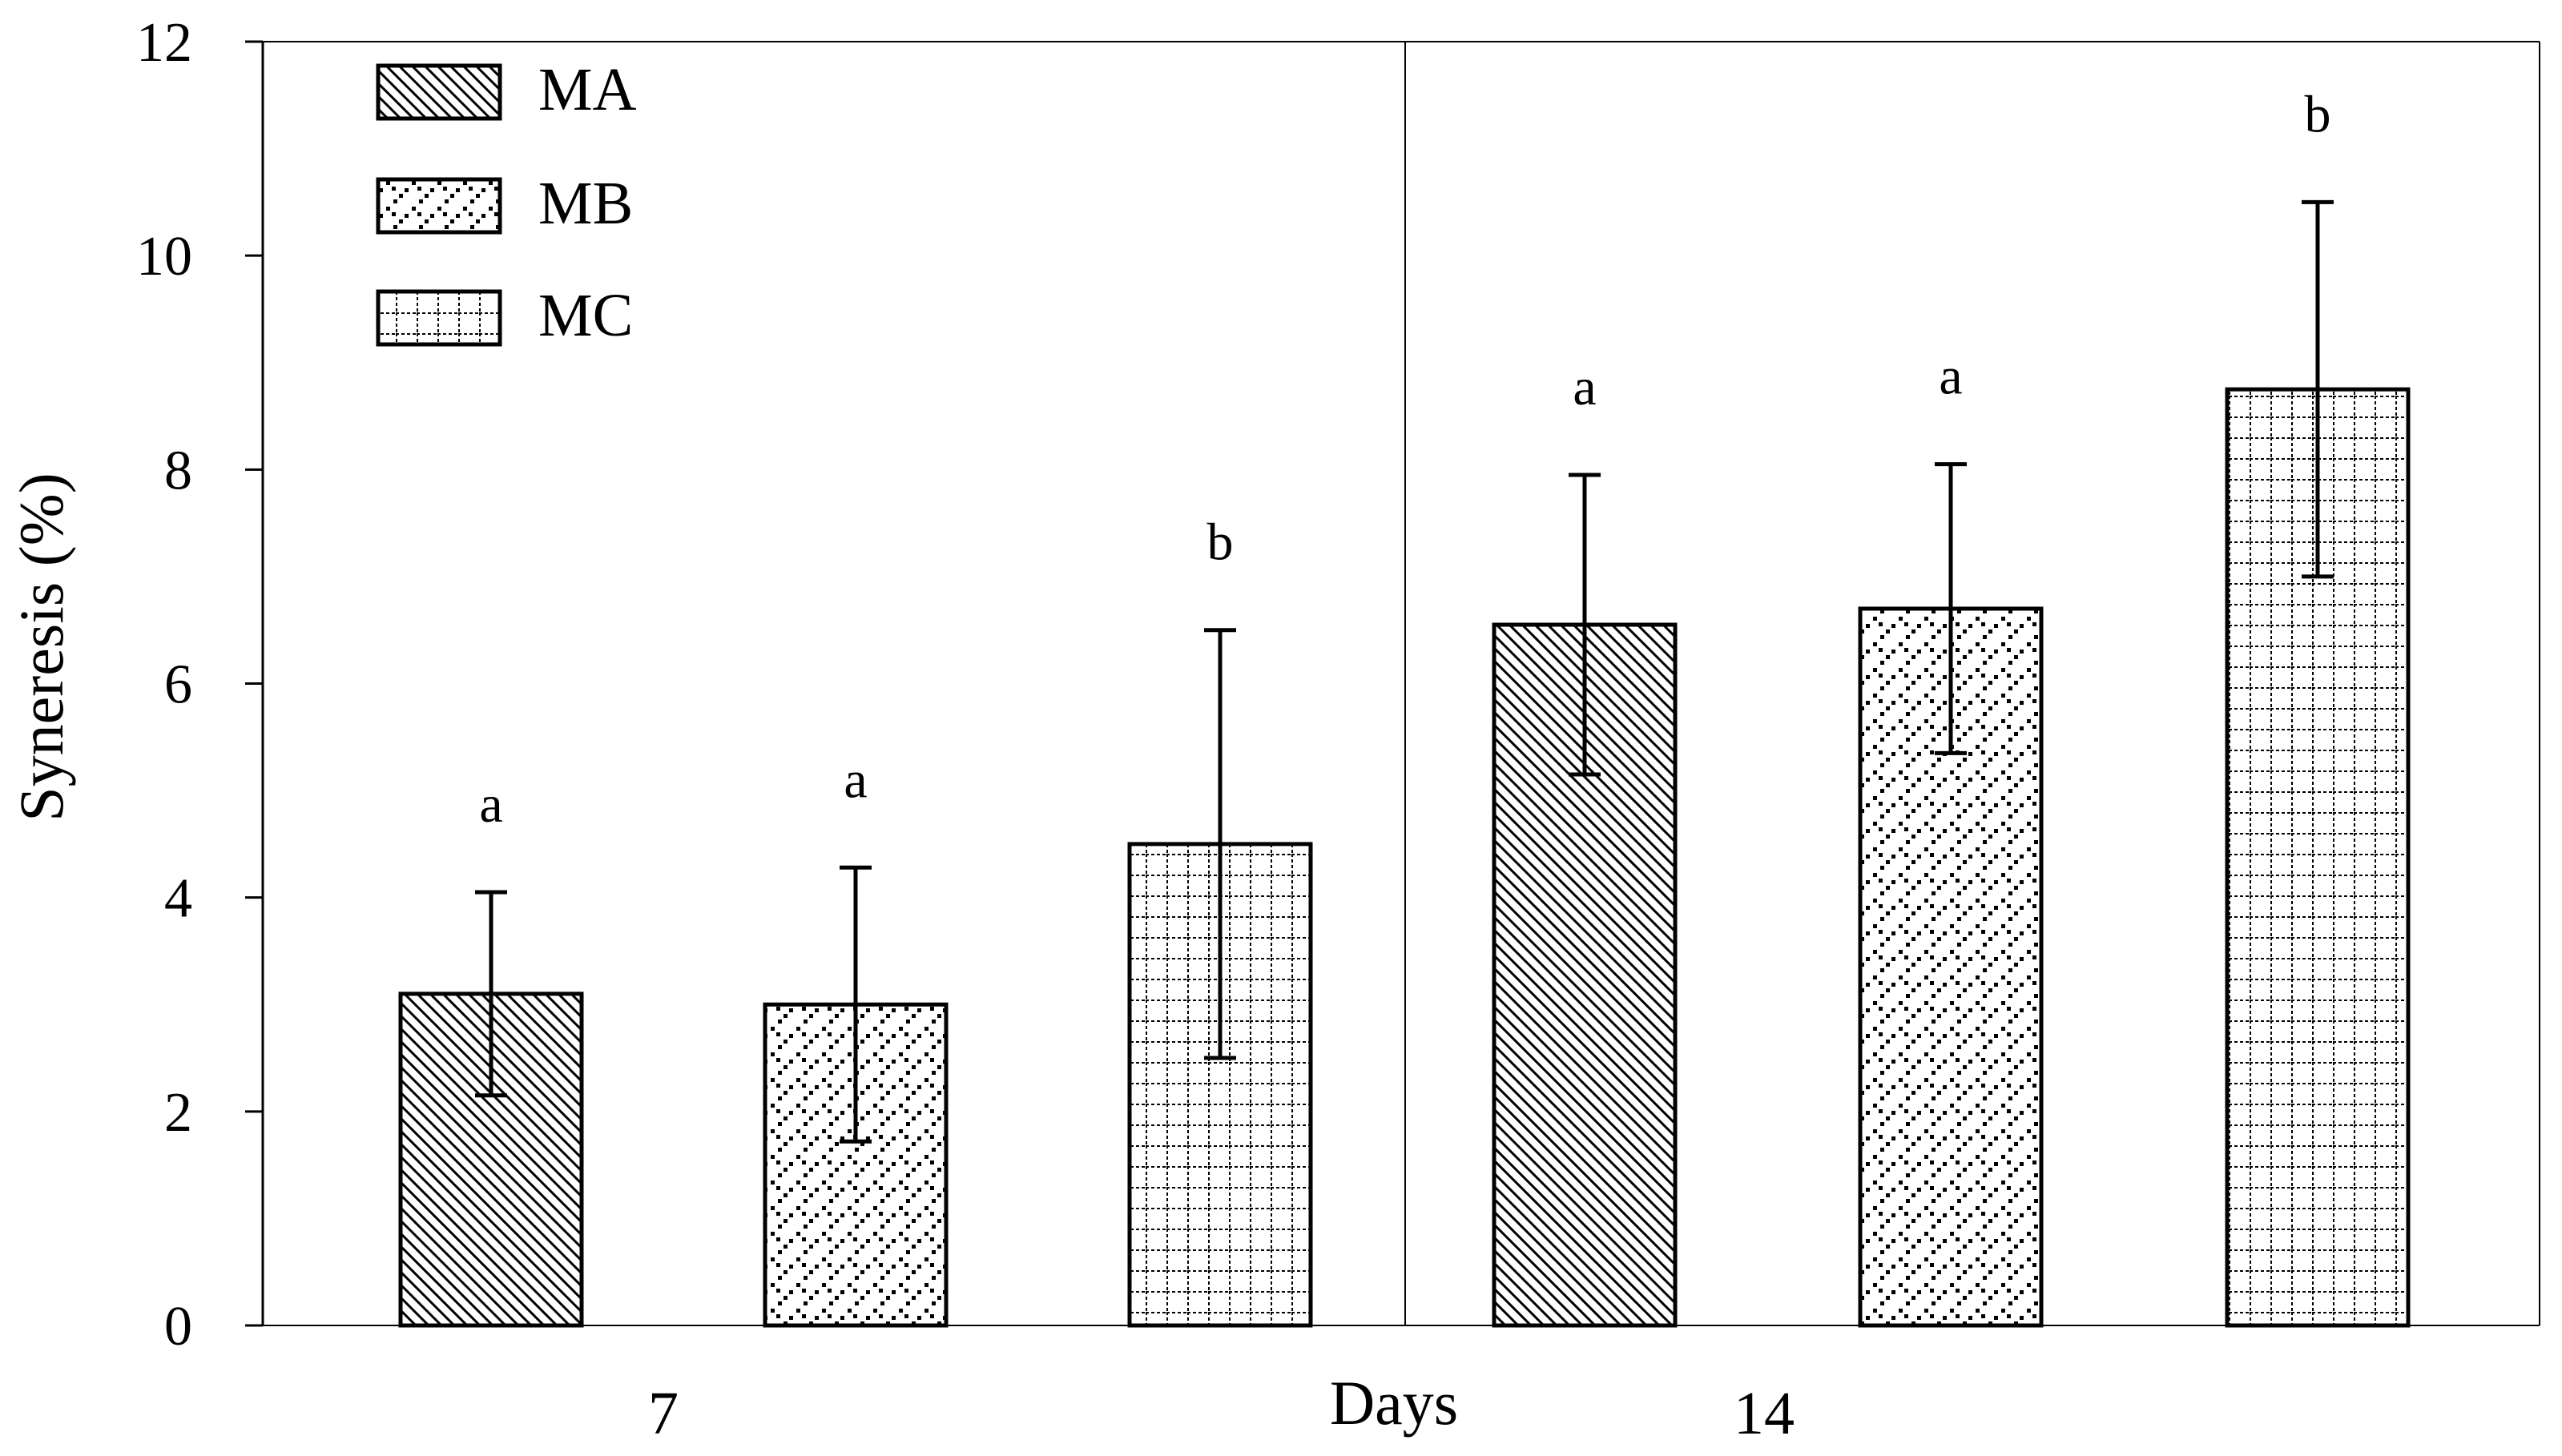 Image resolution: width=2562 pixels, height=1456 pixels. Describe the element at coordinates (664, 1413) in the screenshot. I see `x-tick-label: 7` at that location.